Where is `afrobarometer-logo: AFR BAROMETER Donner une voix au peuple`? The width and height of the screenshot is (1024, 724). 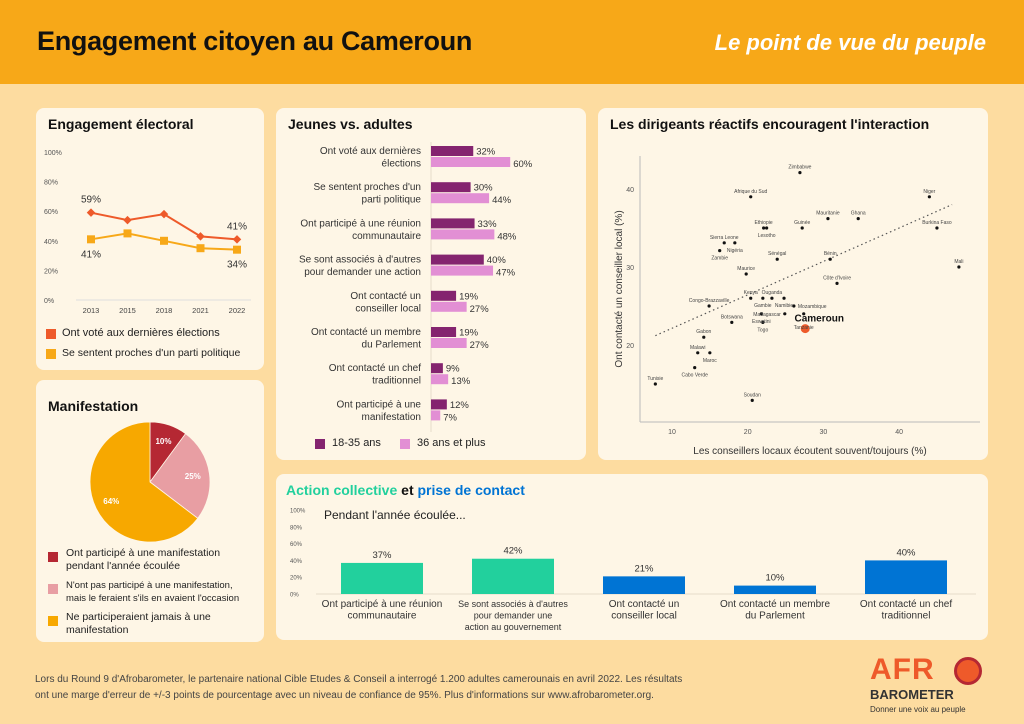 afrobarometer-logo: AFR BAROMETER Donner une voix au peuple is located at coordinates (935, 687).